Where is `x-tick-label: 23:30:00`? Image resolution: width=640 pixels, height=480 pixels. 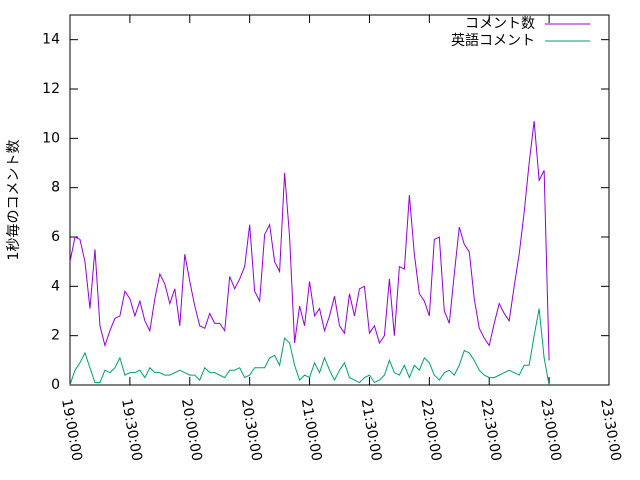
x-tick-label: 23:30:00 is located at coordinates (610, 430).